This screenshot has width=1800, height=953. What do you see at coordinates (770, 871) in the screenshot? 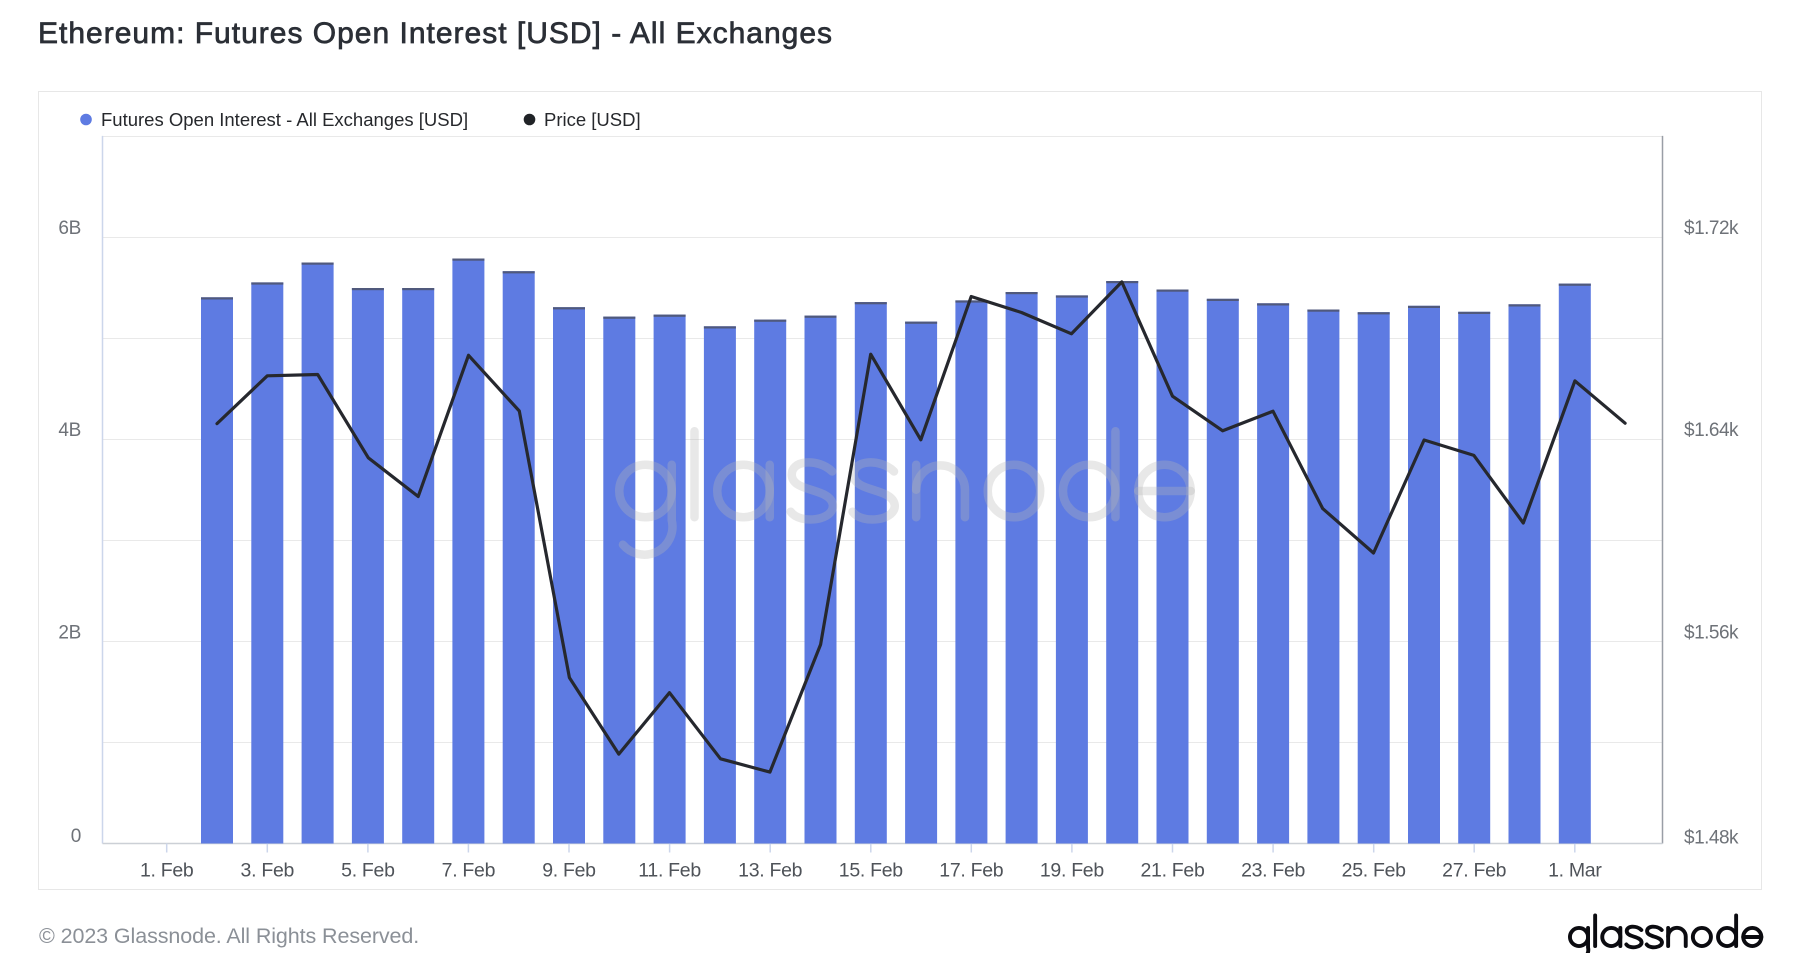
I see `svg-text: 13. Feb` at bounding box center [770, 871].